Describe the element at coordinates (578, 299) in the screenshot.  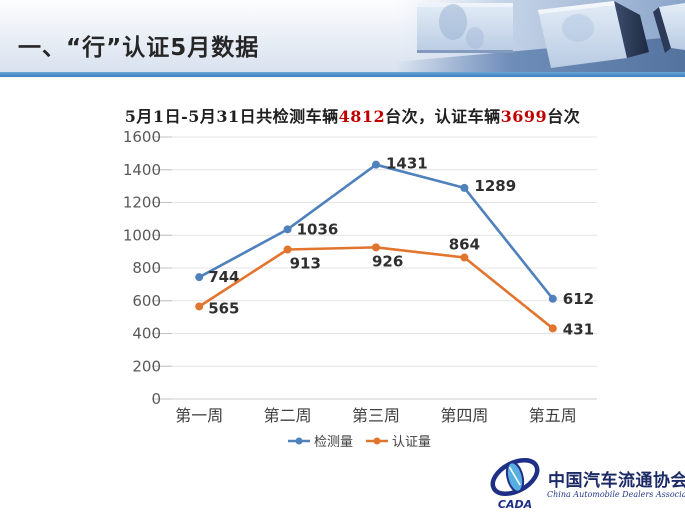
I see `data-label: 612` at that location.